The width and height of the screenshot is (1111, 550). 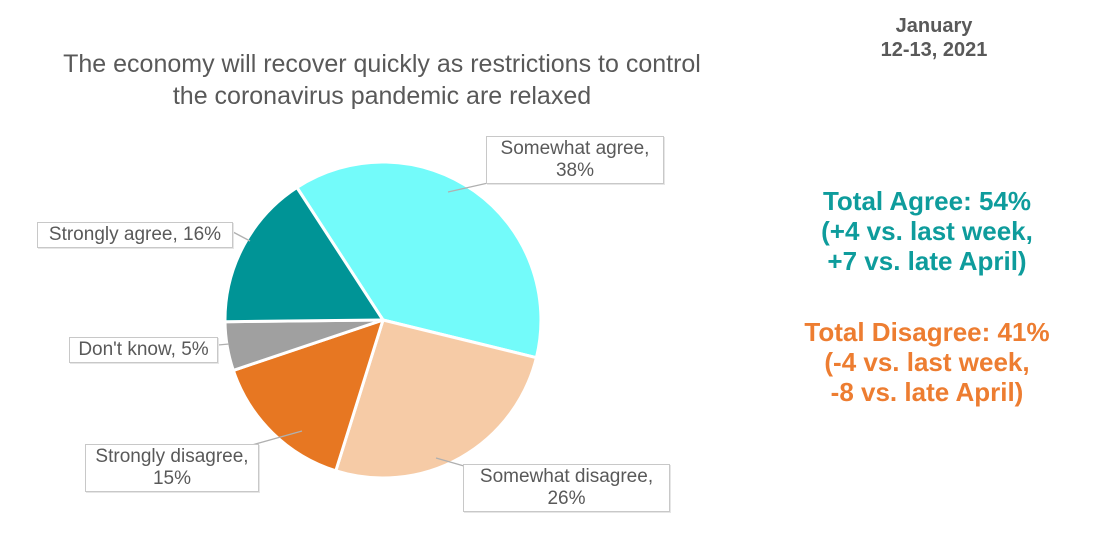 I want to click on total-disagree-line3: -8 vs. late April), so click(x=927, y=392).